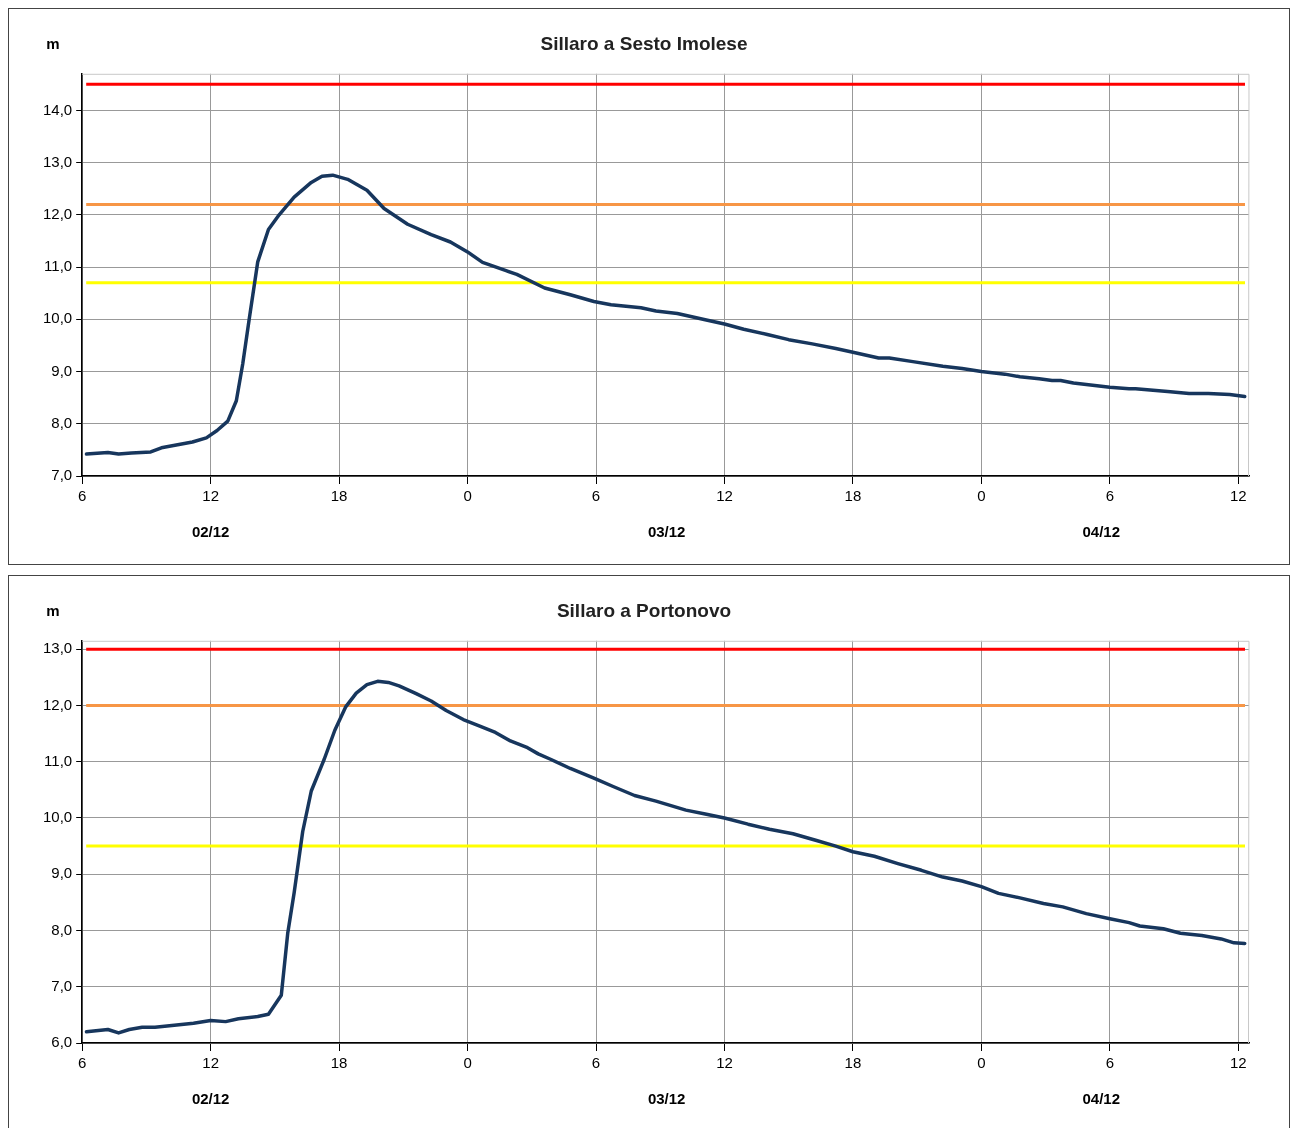  Describe the element at coordinates (644, 43) in the screenshot. I see `chart-title: Sillaro a Sesto Imolese` at that location.